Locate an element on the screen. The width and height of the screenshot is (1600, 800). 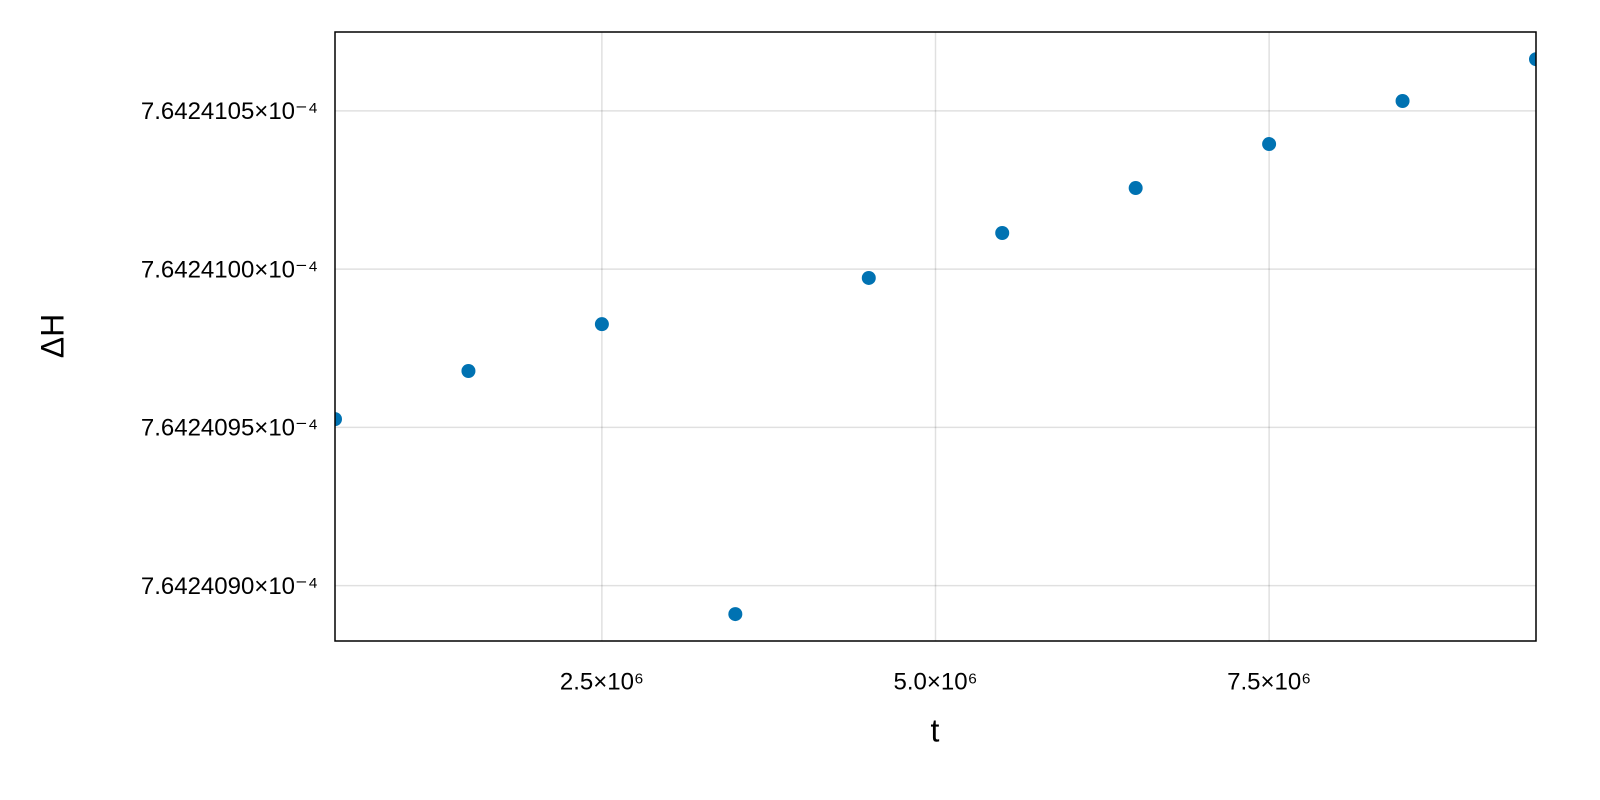
x-tick-label: 2.5×10⁶ is located at coordinates (602, 681).